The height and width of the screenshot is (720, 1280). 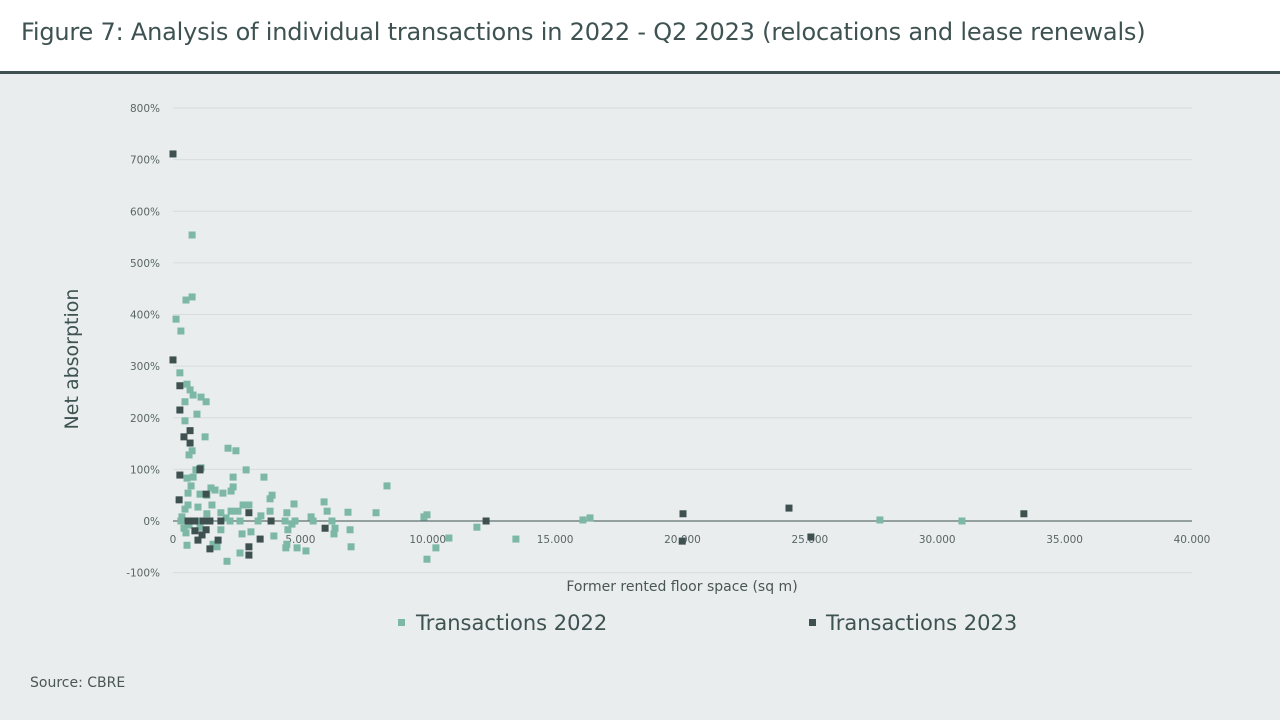 What do you see at coordinates (707, 623) in the screenshot?
I see `legend: Transactions 2022 Transactions 2023` at bounding box center [707, 623].